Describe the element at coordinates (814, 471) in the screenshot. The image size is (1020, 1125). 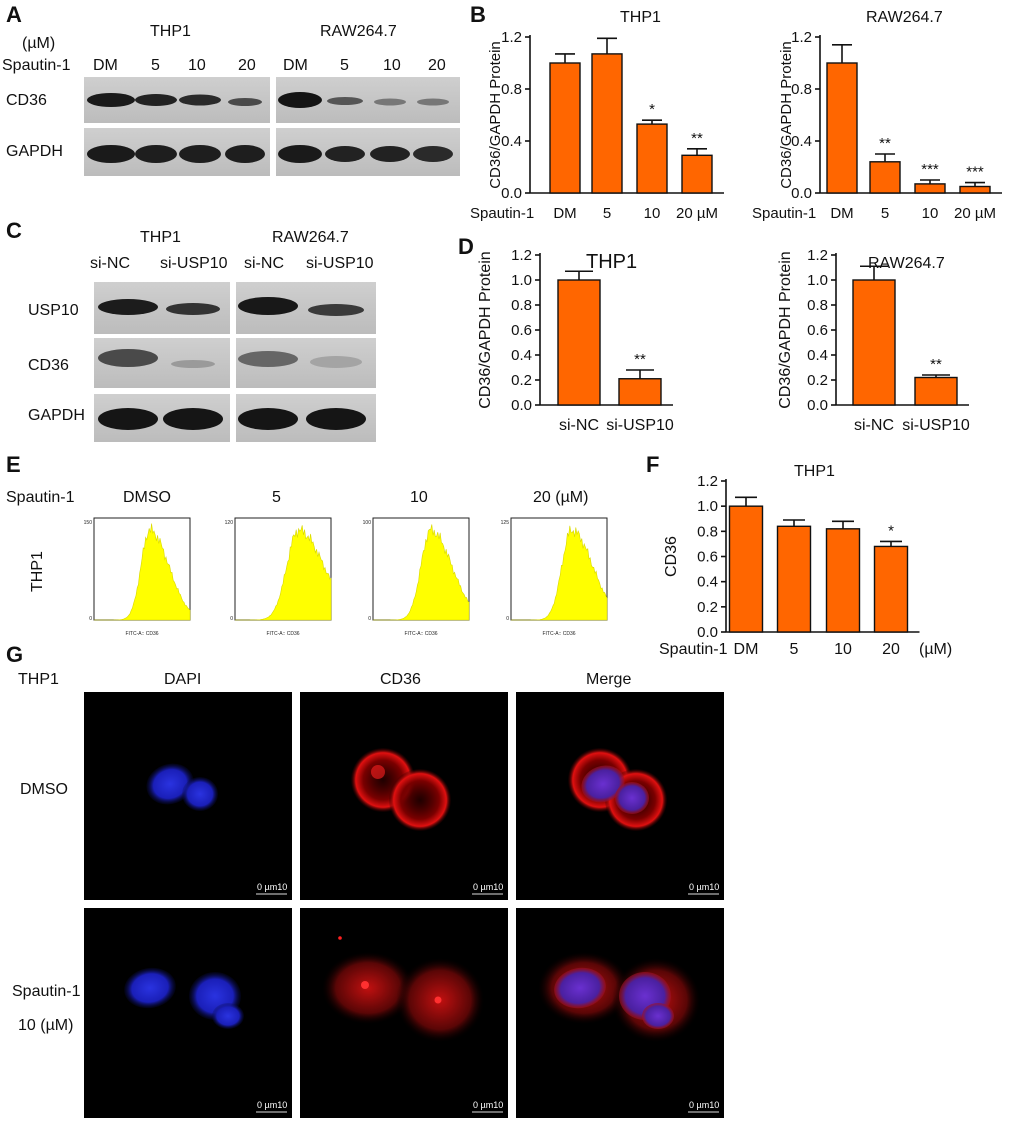
I see `chart-title: THP1` at that location.